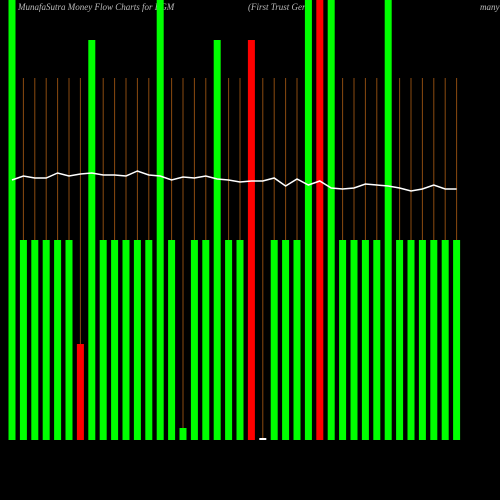 The image size is (500, 500). Describe the element at coordinates (490, 7) in the screenshot. I see `chart-subtitle-end: many` at that location.